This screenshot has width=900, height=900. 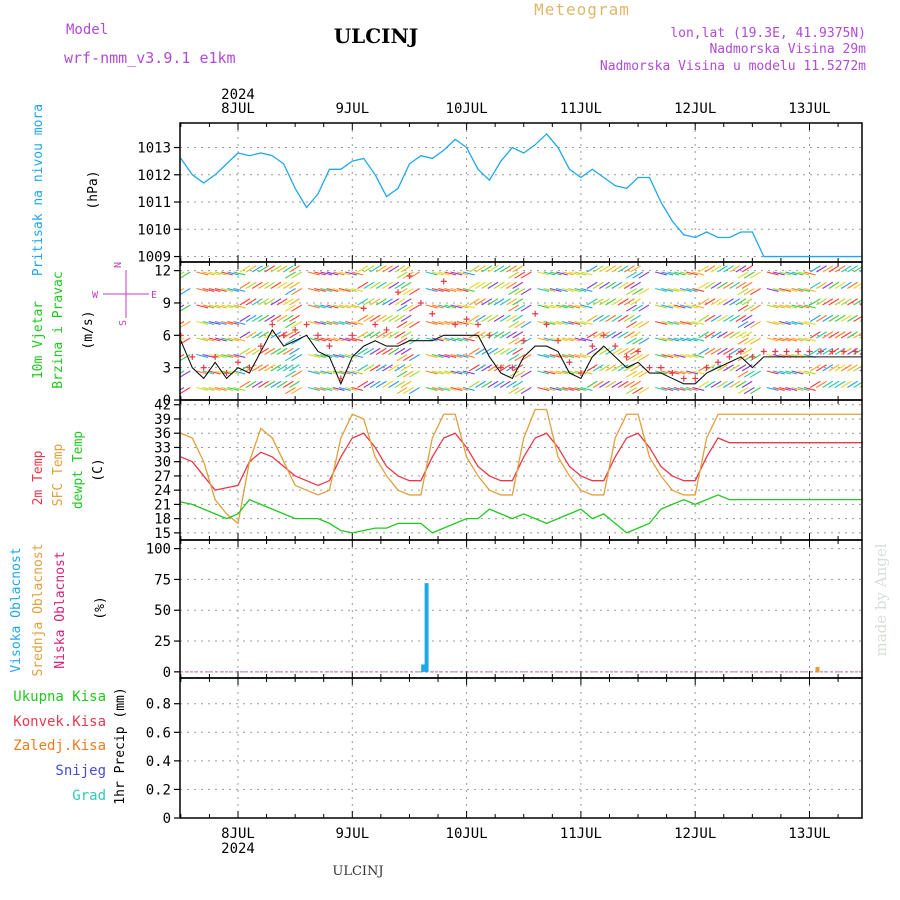 I want to click on footer-station: ULCINJ, so click(x=357, y=871).